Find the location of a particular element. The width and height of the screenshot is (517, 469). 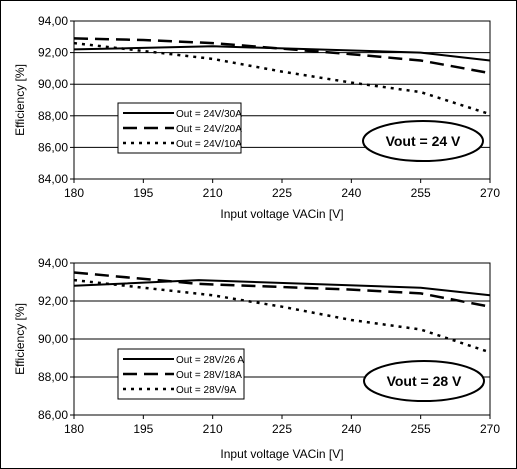

legend-label: Out = 24V/20A is located at coordinates (209, 129).